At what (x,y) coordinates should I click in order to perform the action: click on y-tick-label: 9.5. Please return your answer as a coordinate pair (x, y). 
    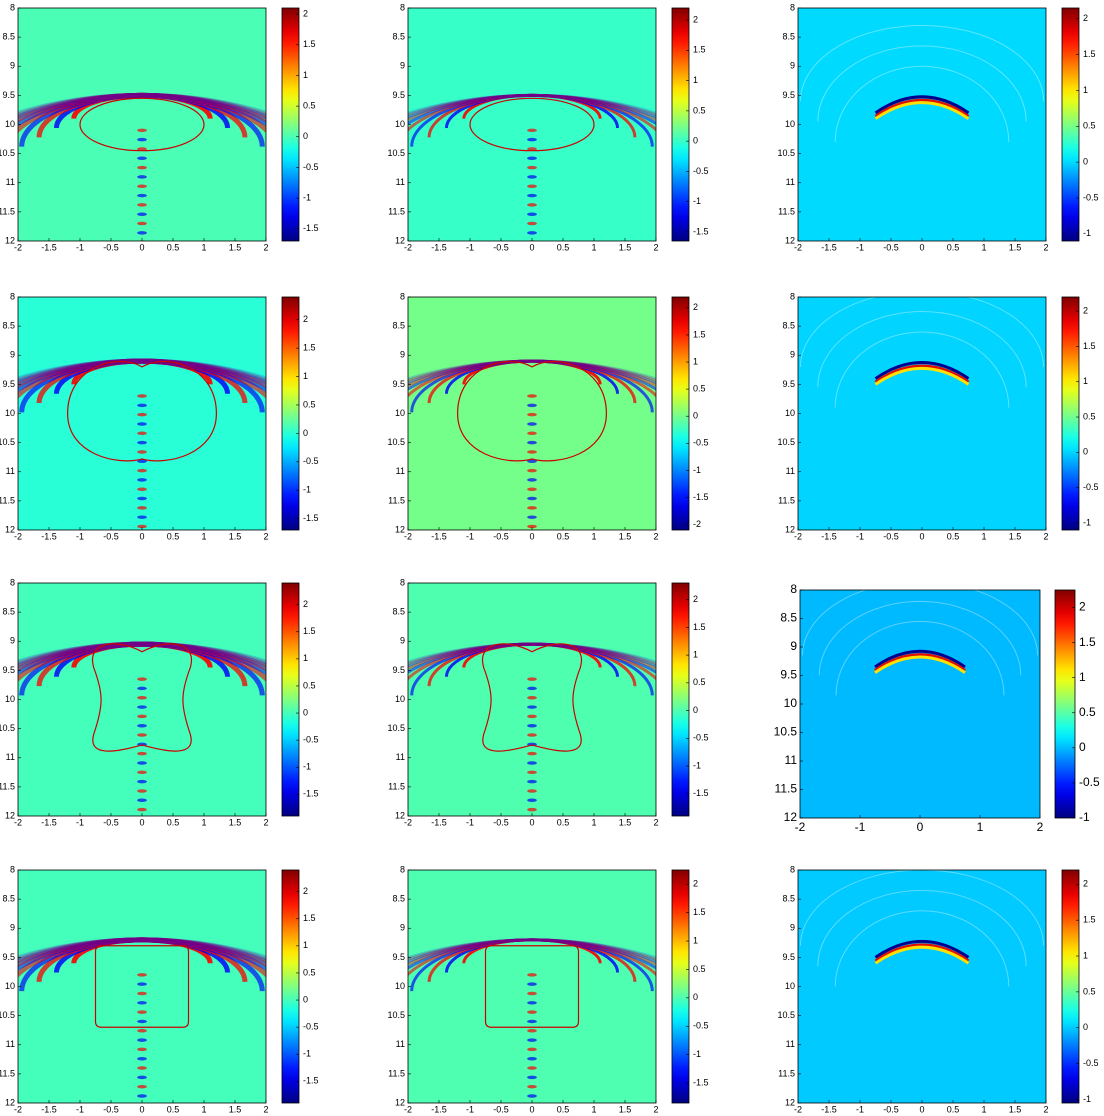
    Looking at the image, I should click on (788, 957).